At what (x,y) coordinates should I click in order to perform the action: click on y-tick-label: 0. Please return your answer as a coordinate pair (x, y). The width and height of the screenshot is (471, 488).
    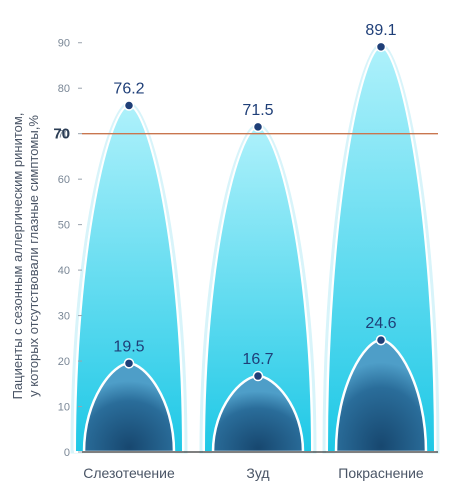
    Looking at the image, I should click on (67, 453).